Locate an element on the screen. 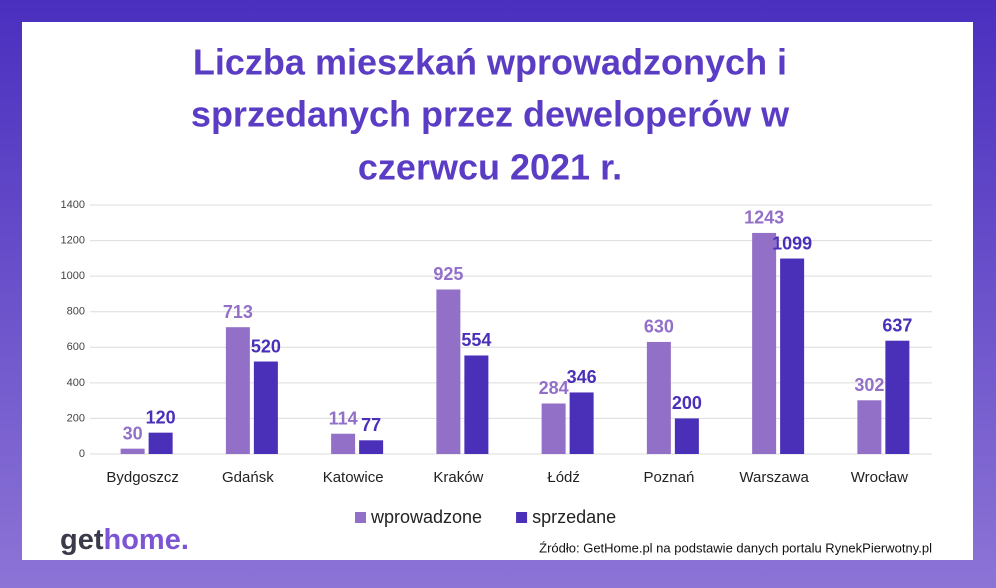 The image size is (996, 588). x-tick-label: Łódź is located at coordinates (563, 477).